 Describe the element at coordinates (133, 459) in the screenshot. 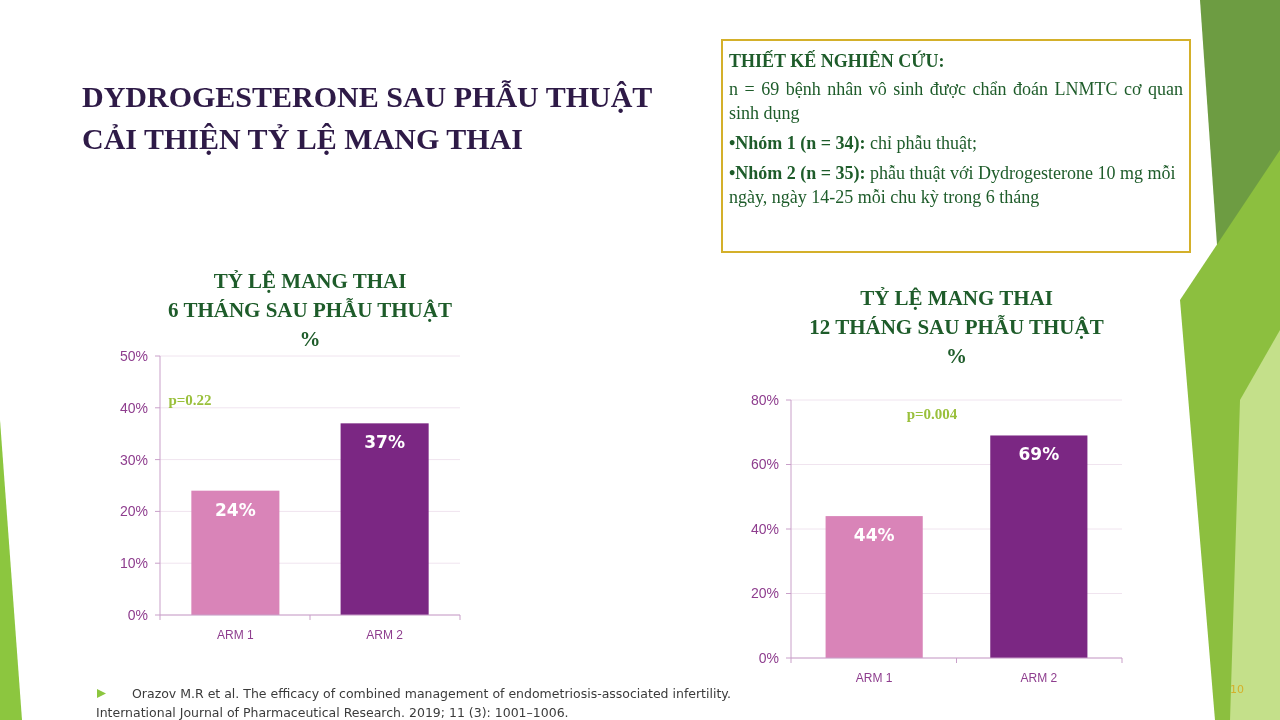

I see `y-tick-label: 30%` at that location.